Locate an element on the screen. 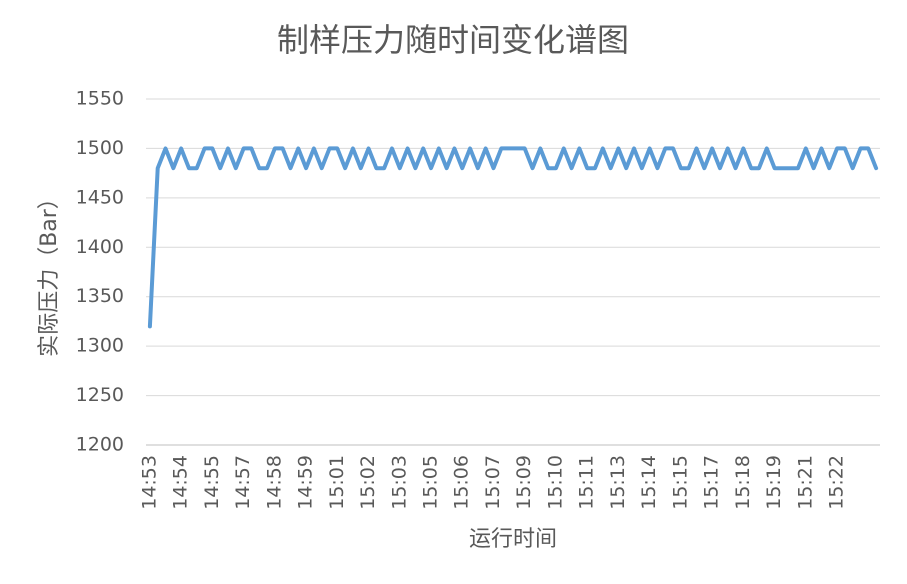 The image size is (907, 584). x-tick-label: 15:18 is located at coordinates (743, 482).